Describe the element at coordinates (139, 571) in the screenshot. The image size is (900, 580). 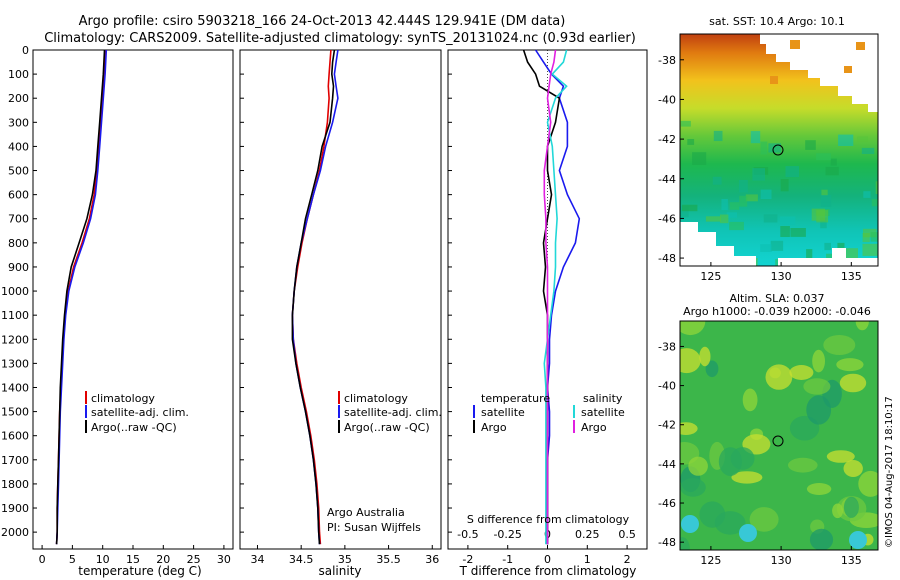
I see `temperature-xlabel: temperature (deg C)` at that location.